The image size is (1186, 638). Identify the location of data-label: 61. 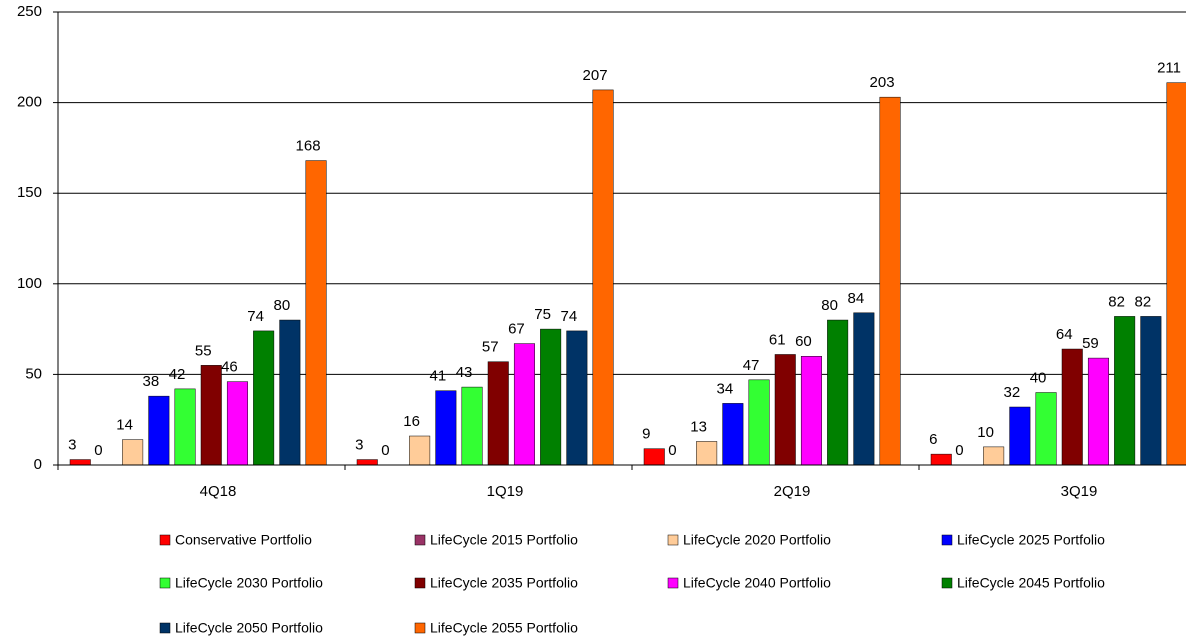
(777, 339).